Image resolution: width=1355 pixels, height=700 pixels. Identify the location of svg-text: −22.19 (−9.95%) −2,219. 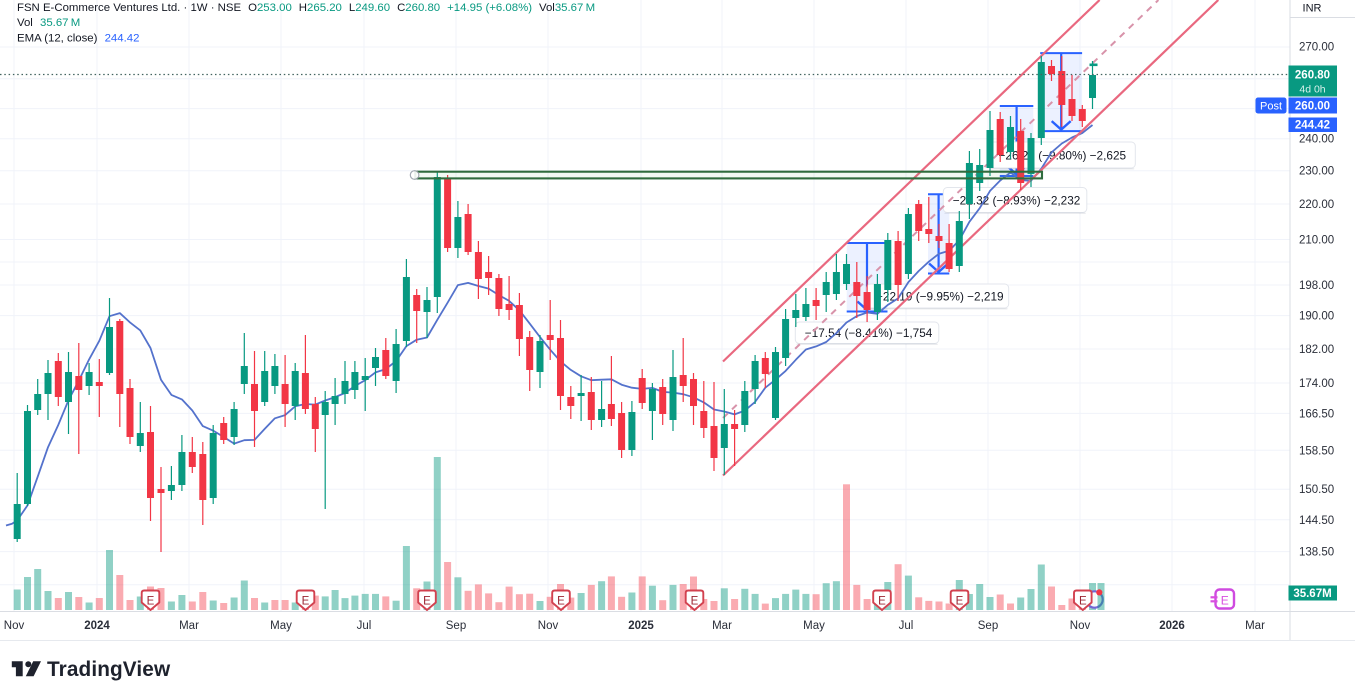
(940, 296).